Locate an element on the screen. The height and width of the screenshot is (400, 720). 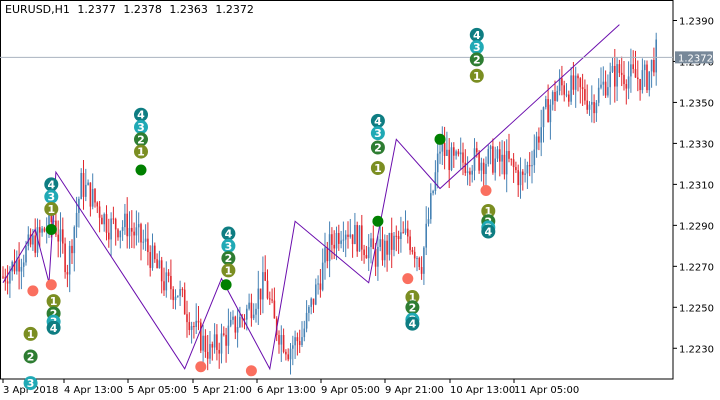
y-tick-label: 1.2330 is located at coordinates (696, 144).